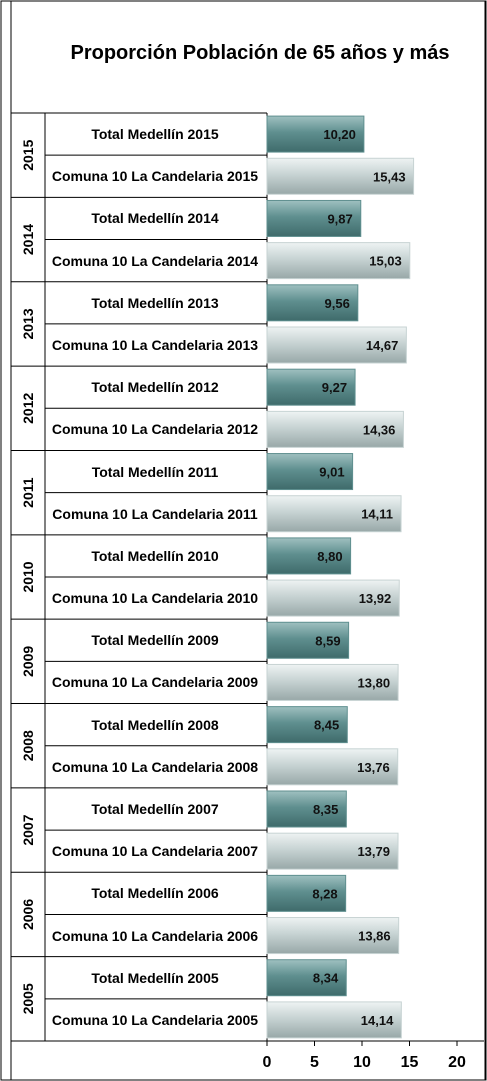  I want to click on data-label: 9,27, so click(334, 387).